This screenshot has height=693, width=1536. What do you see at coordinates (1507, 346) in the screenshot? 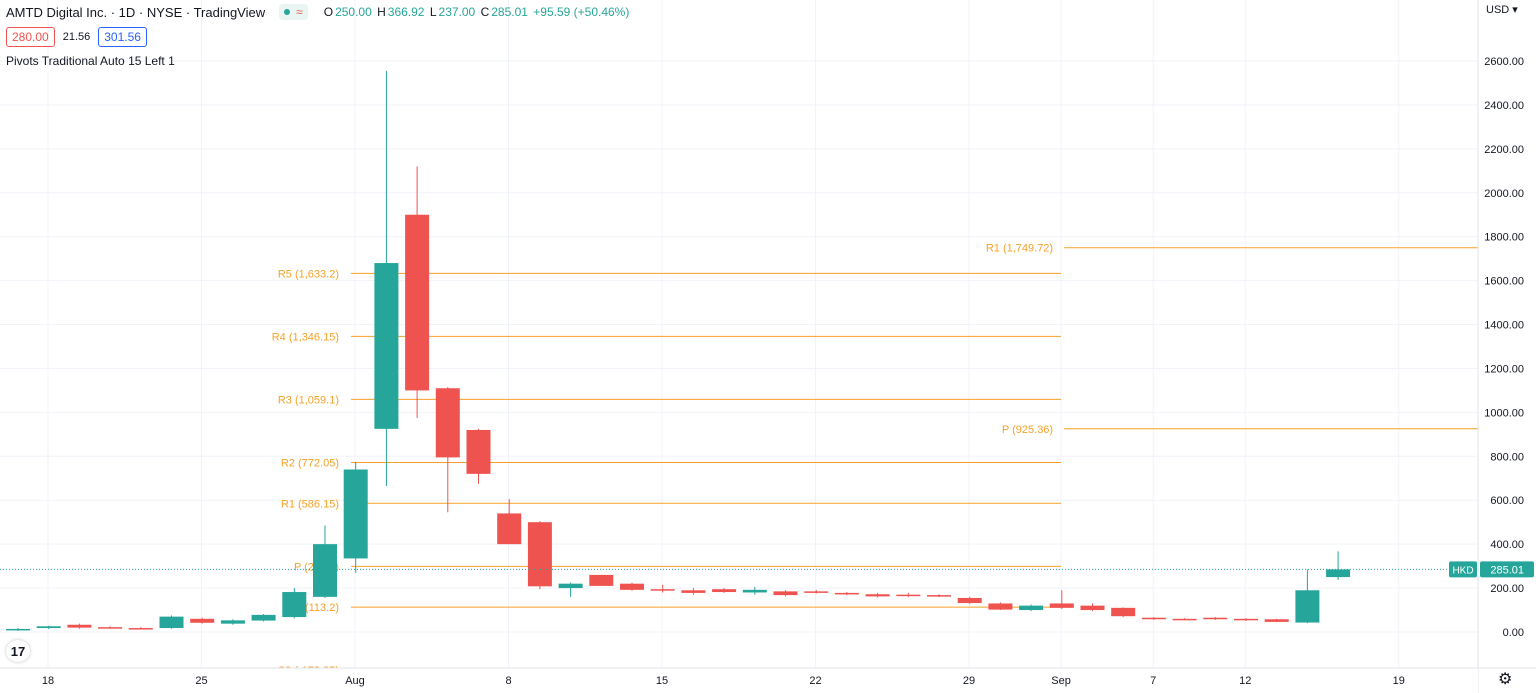
I see `price-axis-bg` at bounding box center [1507, 346].